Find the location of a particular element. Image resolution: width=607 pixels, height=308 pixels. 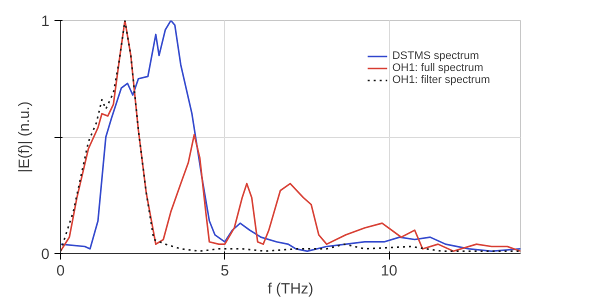

legend-label: OH1: full spectrum is located at coordinates (438, 68).